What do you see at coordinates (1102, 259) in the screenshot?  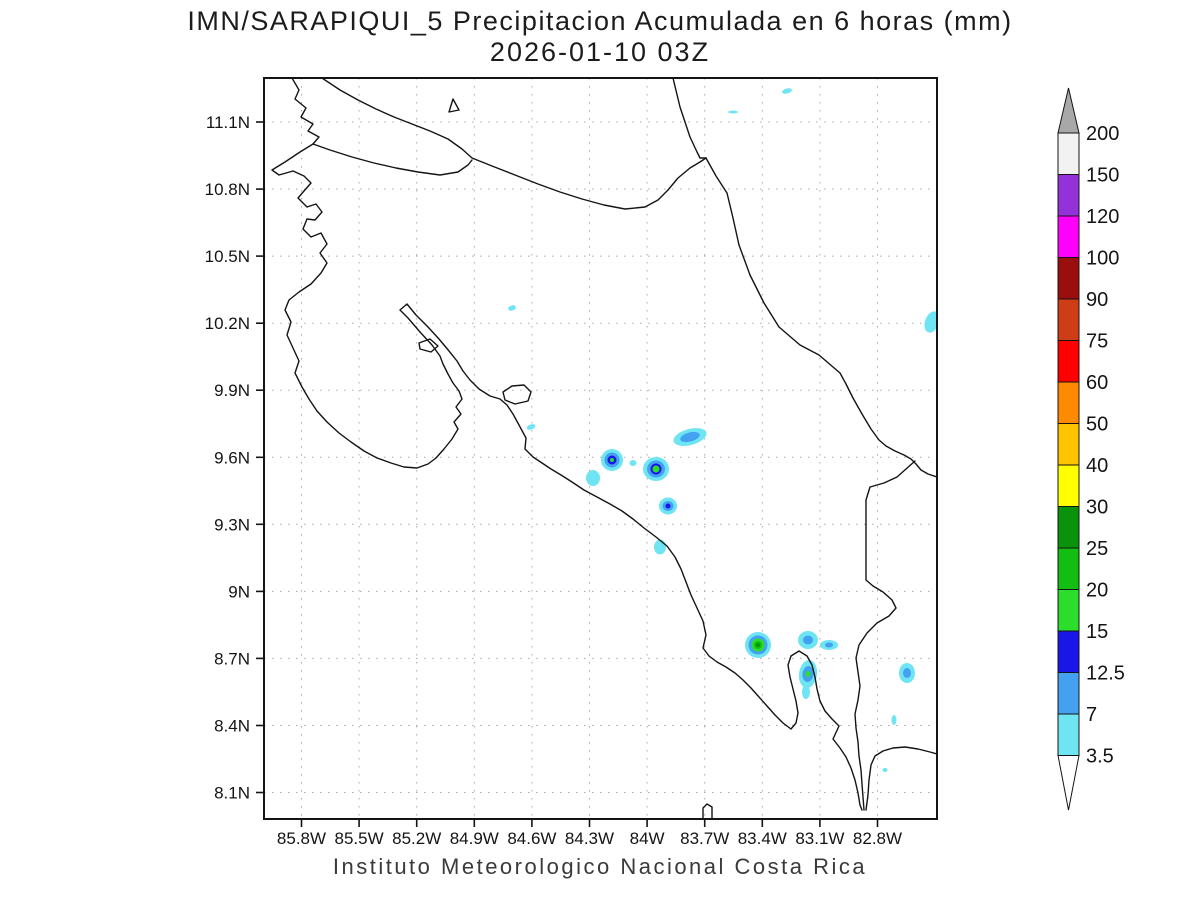 I see `colorbar-level-label: 100` at bounding box center [1102, 259].